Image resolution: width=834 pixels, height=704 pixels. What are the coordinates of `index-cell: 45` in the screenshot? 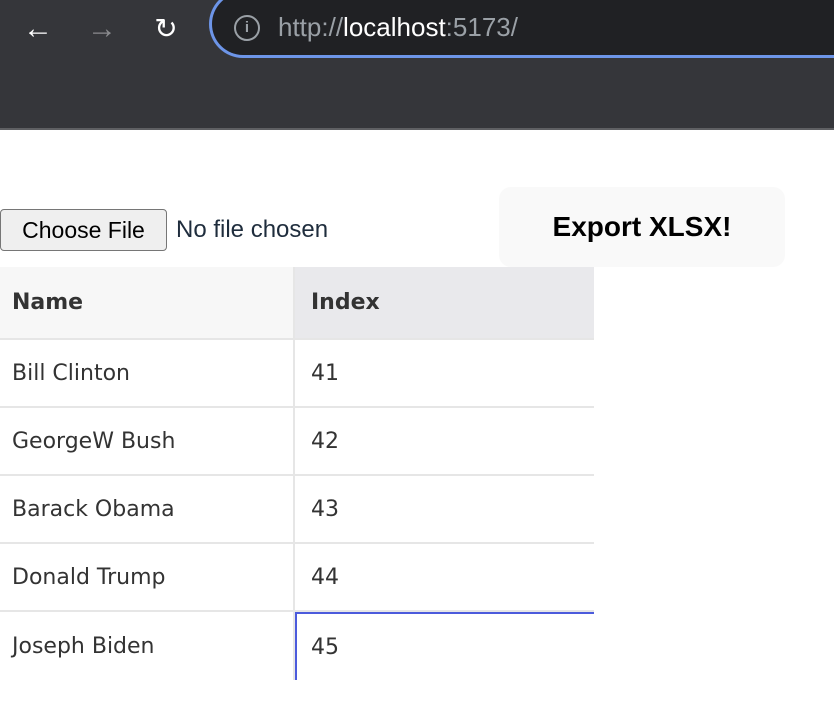 It's located at (444, 646).